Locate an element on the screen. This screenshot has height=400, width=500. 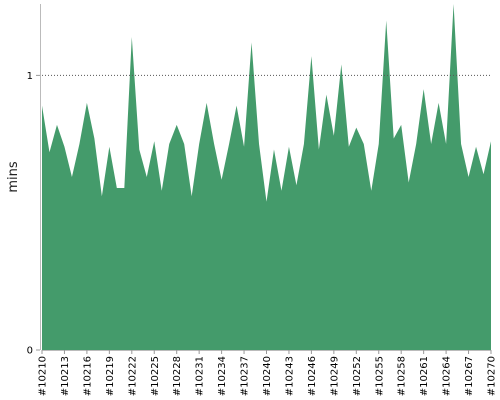
x-tick-label: #10246 is located at coordinates (312, 376).